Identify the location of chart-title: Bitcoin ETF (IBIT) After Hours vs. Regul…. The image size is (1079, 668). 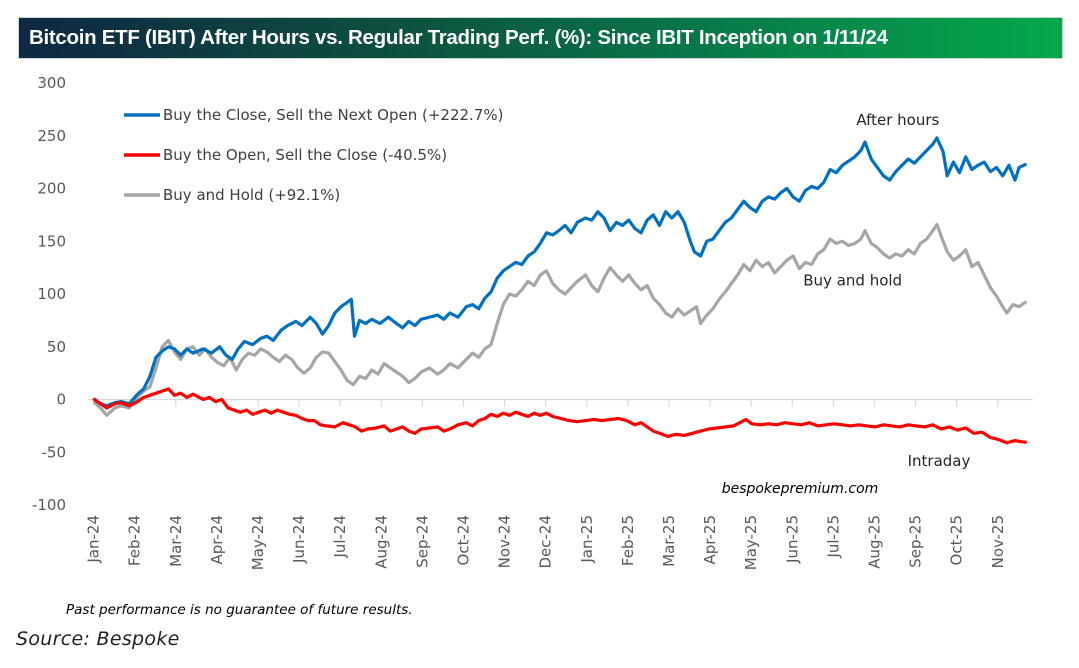
(540, 38).